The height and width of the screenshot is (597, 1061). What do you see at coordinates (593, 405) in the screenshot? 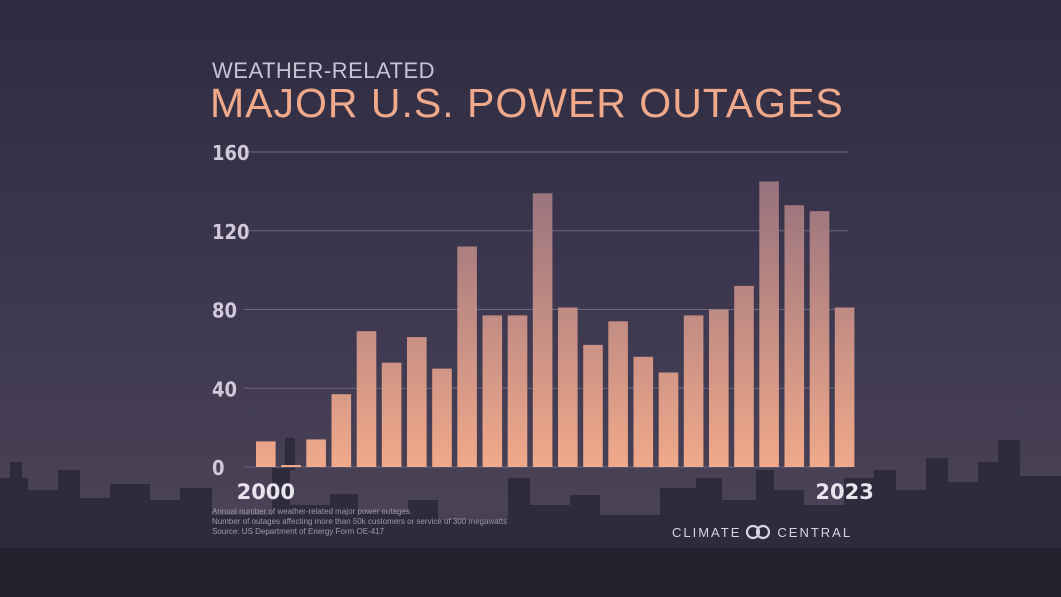
I see `bar-2013` at bounding box center [593, 405].